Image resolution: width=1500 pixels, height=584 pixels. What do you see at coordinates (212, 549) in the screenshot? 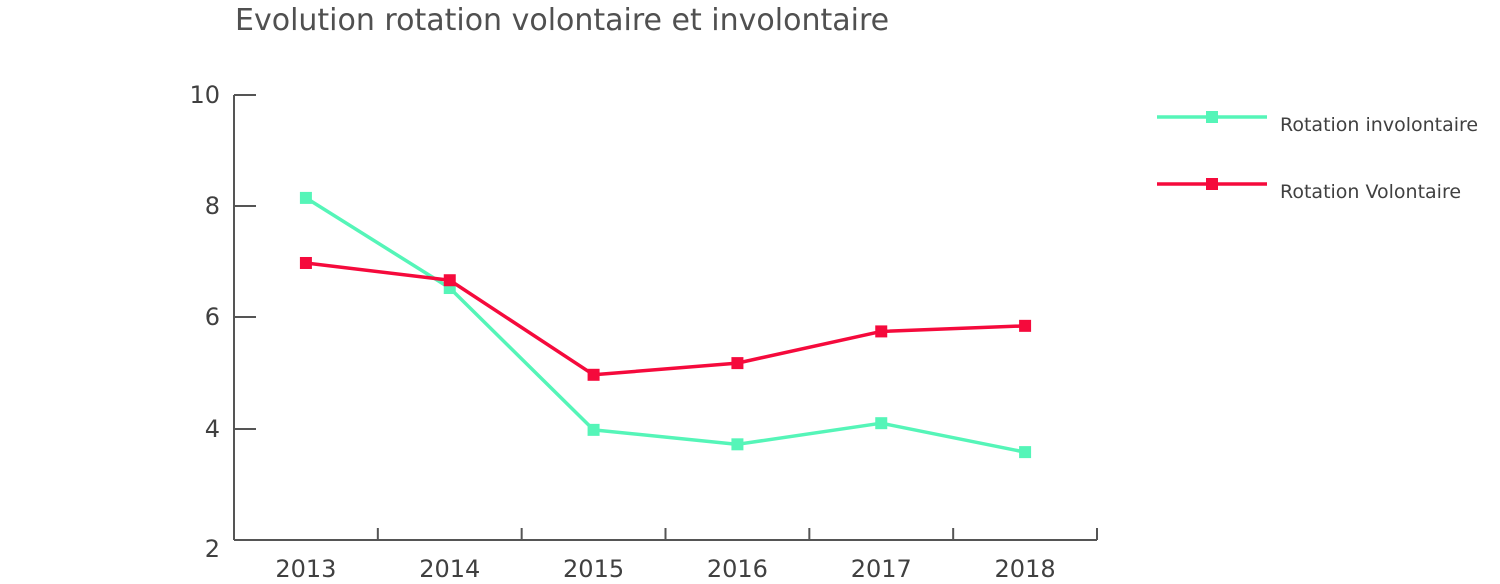
I see `y-tick-label-2: 2` at bounding box center [212, 549].